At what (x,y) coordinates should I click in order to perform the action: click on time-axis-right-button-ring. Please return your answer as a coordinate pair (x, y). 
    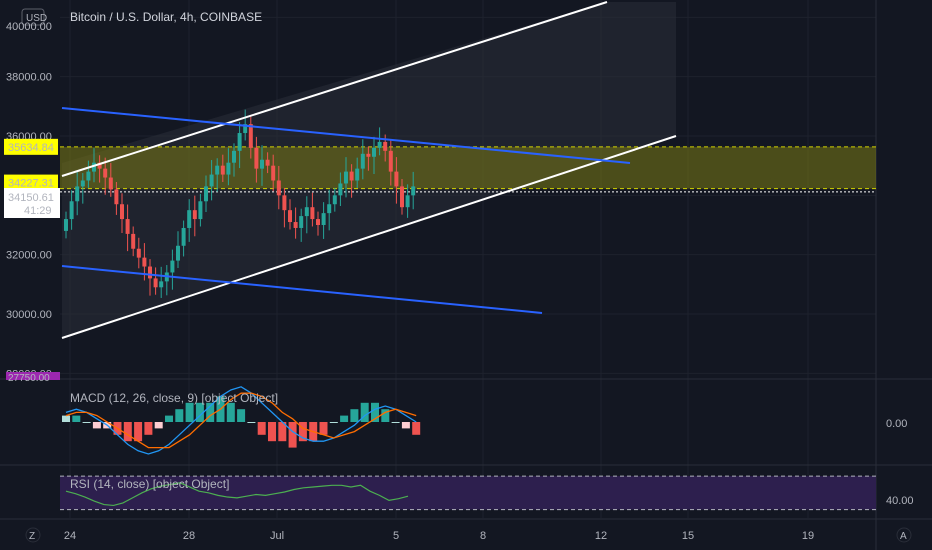
    Looking at the image, I should click on (904, 535).